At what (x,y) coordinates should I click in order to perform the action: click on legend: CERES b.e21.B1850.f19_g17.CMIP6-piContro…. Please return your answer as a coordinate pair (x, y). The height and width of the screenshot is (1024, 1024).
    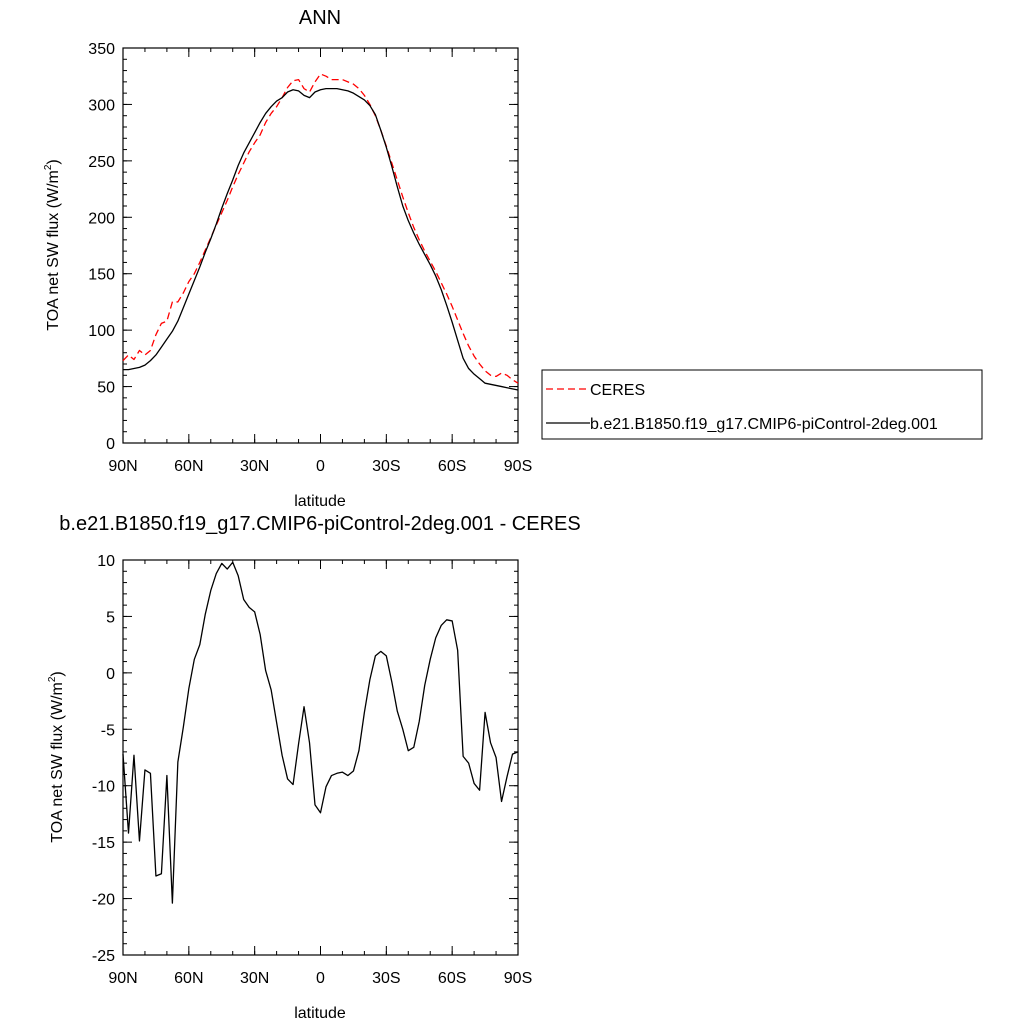
    Looking at the image, I should click on (762, 404).